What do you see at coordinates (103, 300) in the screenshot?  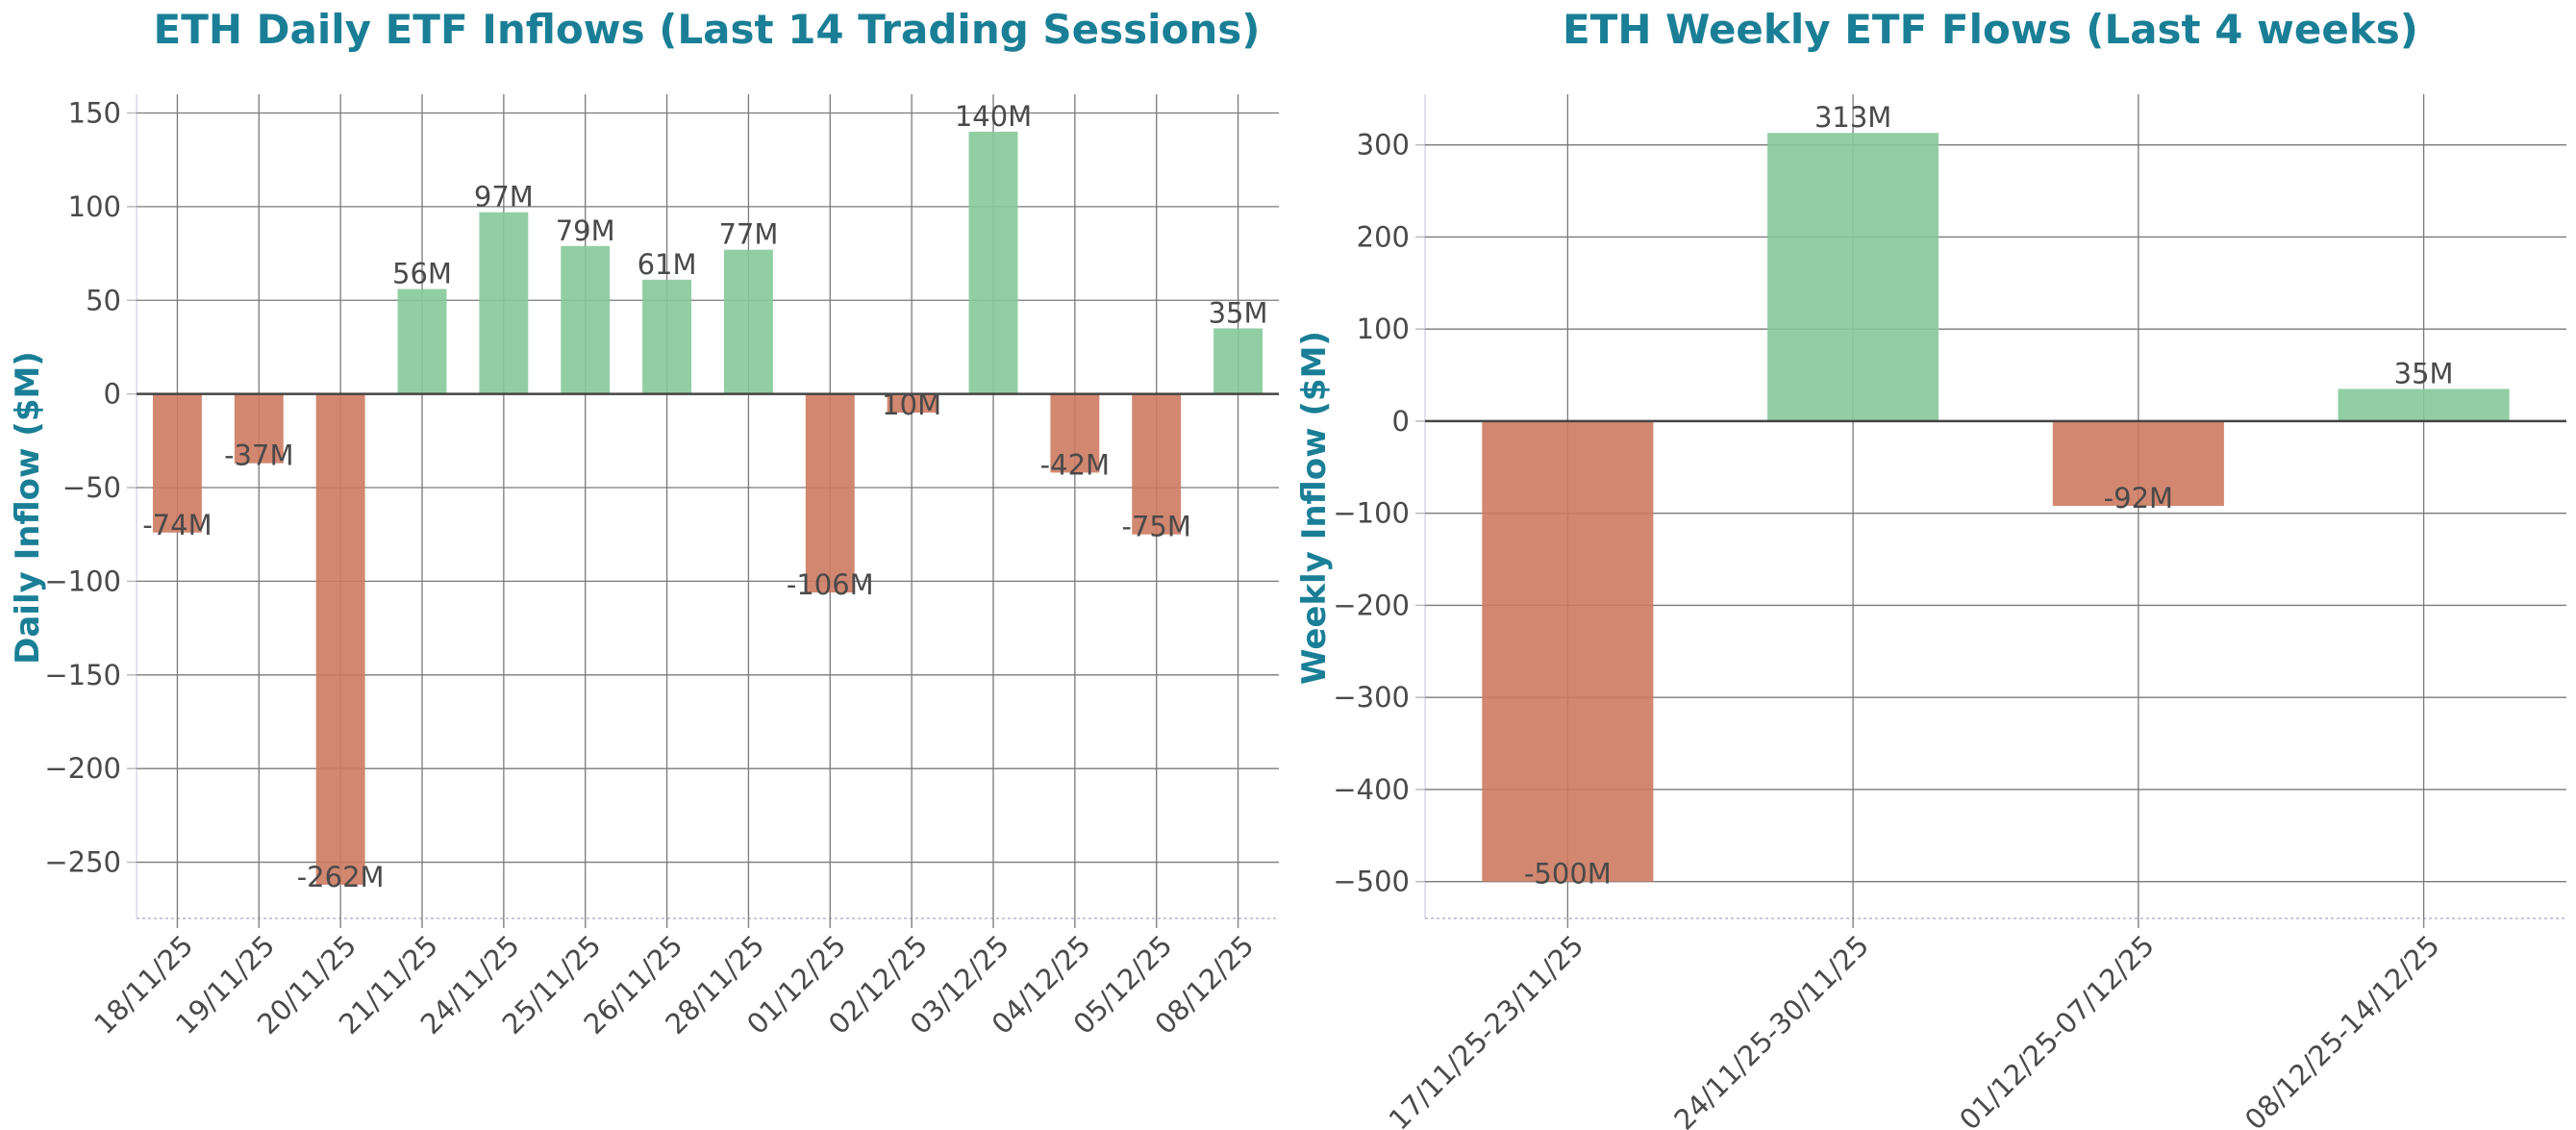 I see `y-tick-label: 50` at bounding box center [103, 300].